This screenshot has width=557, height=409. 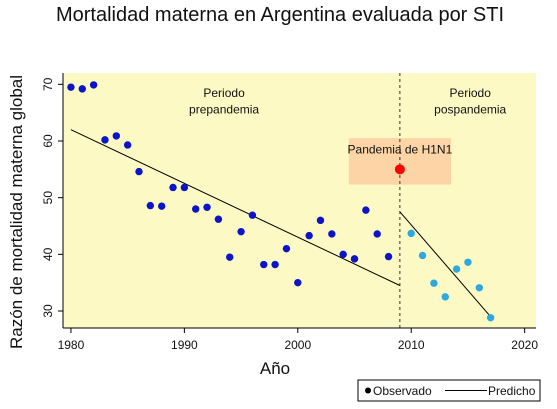 I want to click on x-tick-label: 1980, so click(x=71, y=345).